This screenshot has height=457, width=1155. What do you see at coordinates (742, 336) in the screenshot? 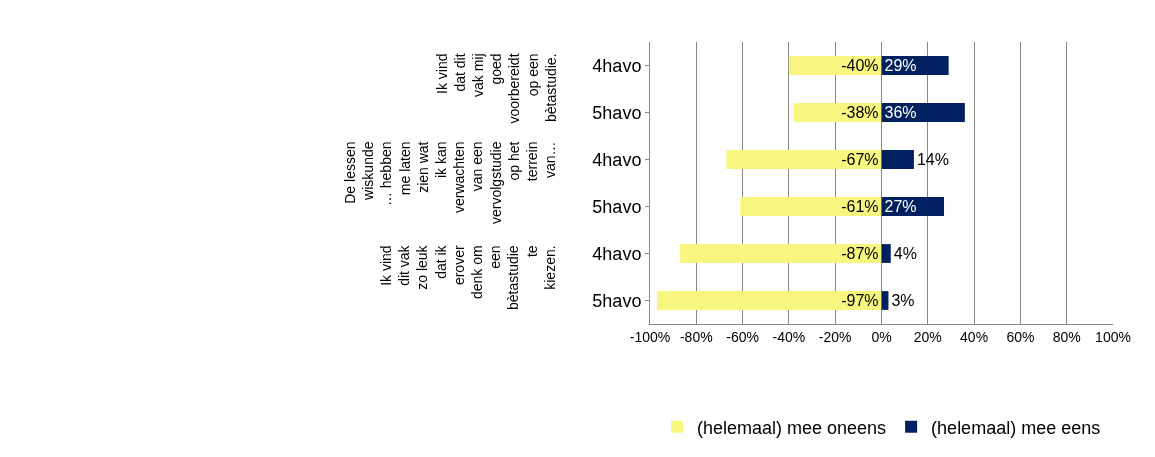
I see `x-tick-label: -60%` at bounding box center [742, 336].